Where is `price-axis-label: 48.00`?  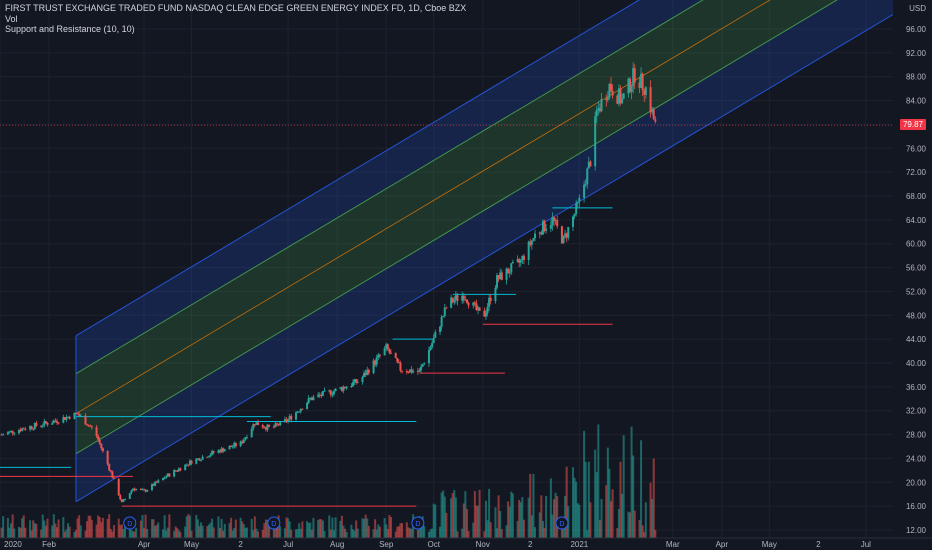 price-axis-label: 48.00 is located at coordinates (916, 315).